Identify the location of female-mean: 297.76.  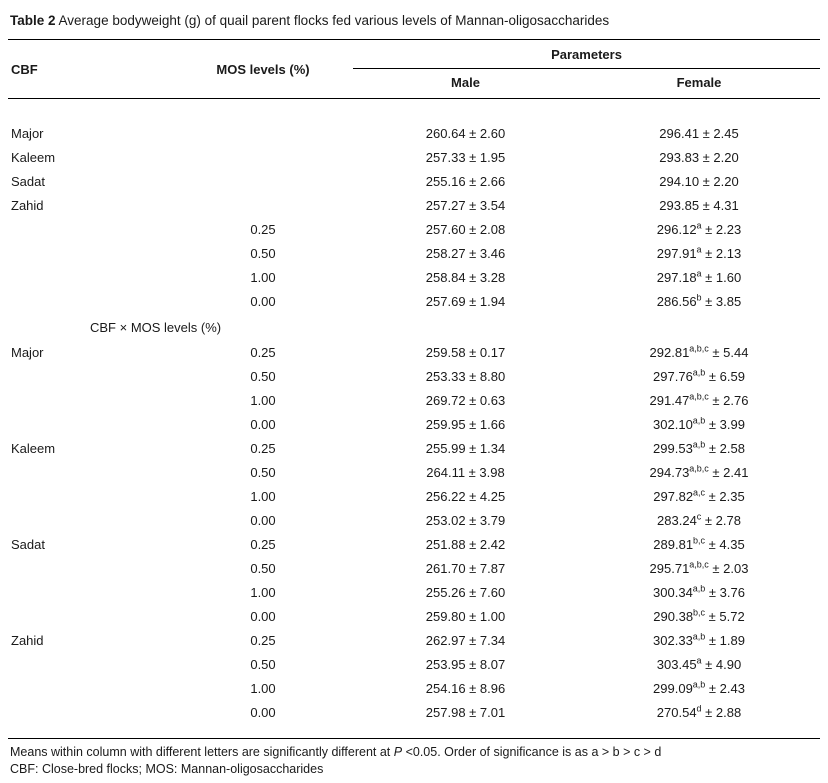
(673, 376).